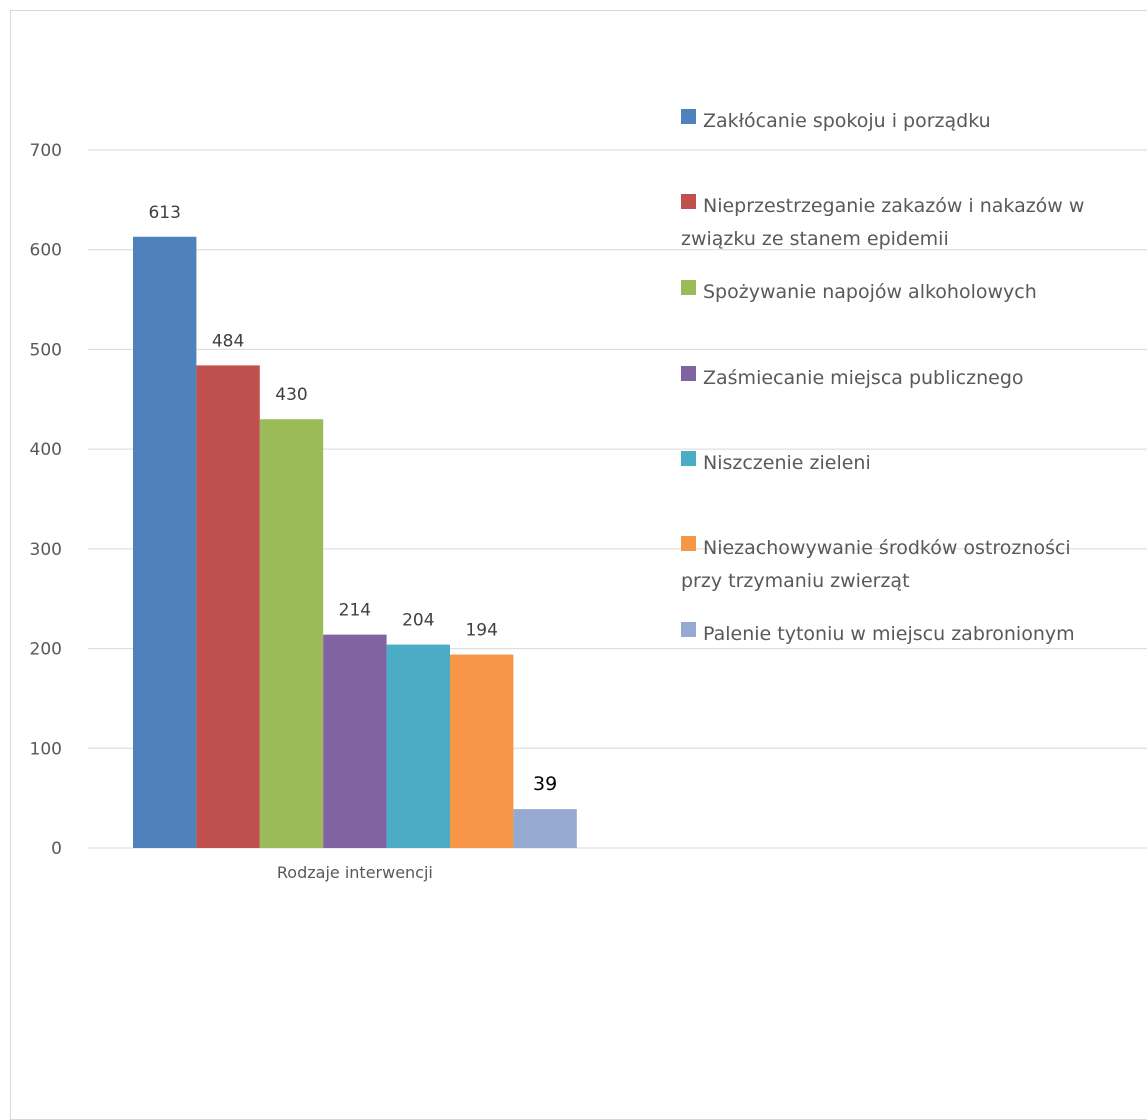  Describe the element at coordinates (481, 631) in the screenshot. I see `data-label-6: 194` at that location.